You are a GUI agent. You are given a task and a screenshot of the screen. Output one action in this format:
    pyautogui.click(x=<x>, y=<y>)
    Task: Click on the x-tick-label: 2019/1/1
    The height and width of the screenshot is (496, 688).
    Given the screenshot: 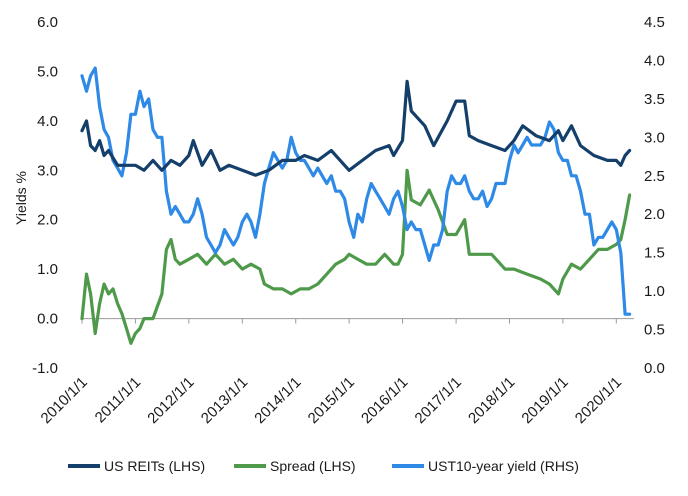 What is the action you would take?
    pyautogui.click(x=544, y=400)
    